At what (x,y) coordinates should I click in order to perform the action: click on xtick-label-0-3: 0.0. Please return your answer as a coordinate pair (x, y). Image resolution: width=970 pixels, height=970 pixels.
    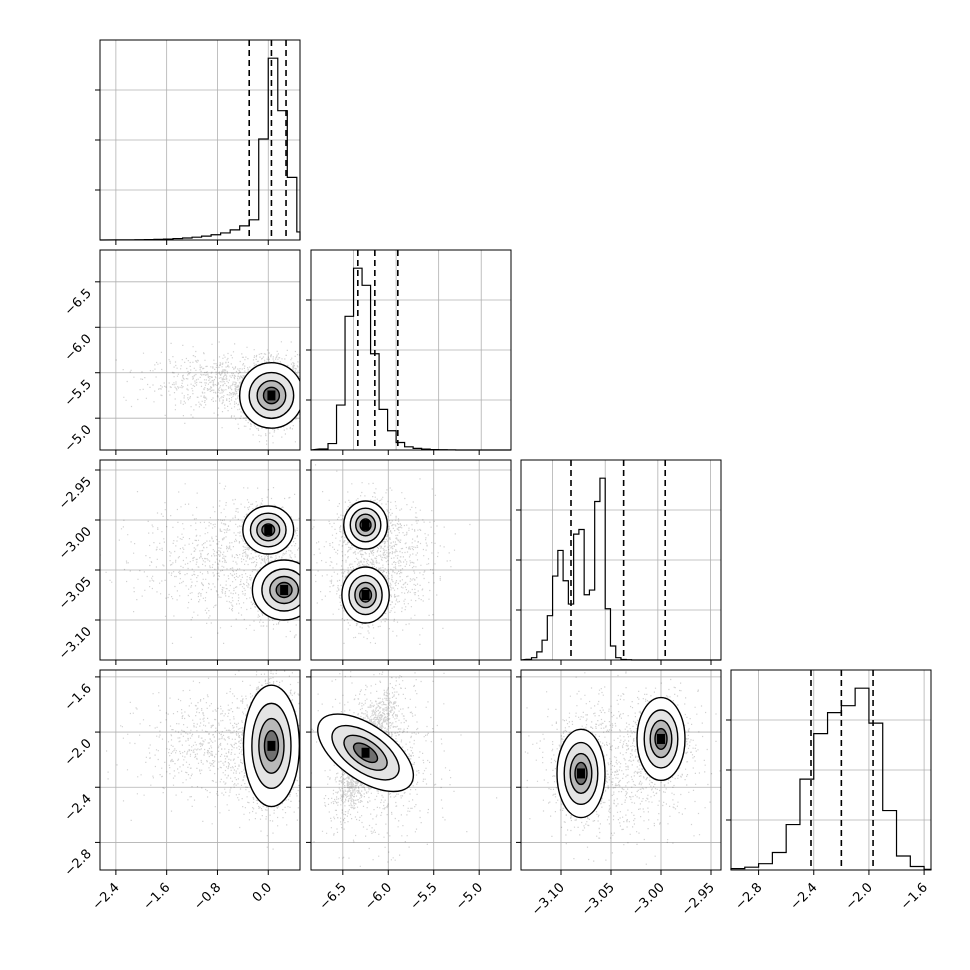
    Looking at the image, I should click on (262, 892).